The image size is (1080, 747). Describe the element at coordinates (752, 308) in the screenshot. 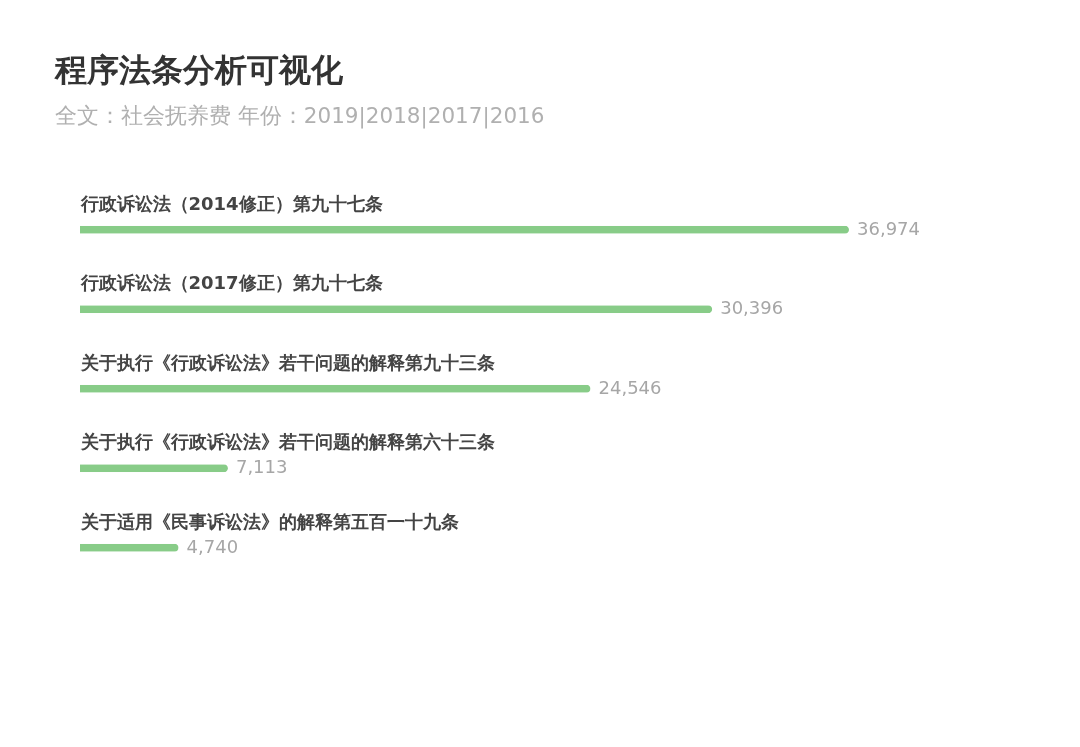

I see `data-label: 30,396` at that location.